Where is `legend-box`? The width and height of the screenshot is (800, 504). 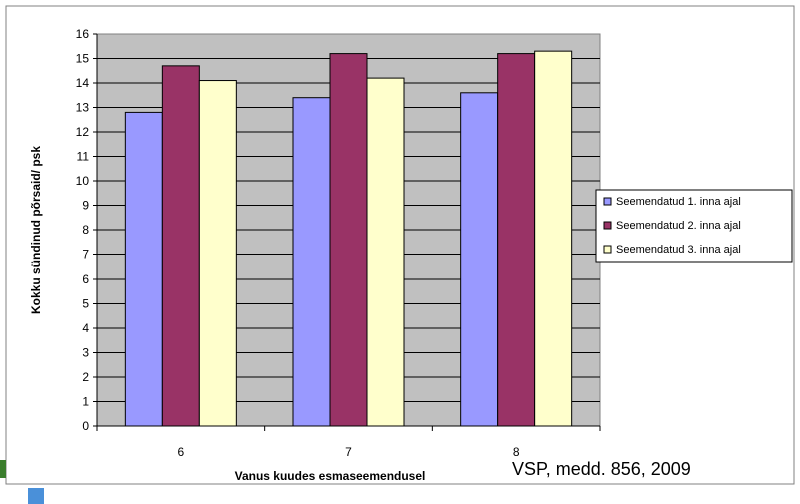
legend-box is located at coordinates (694, 226).